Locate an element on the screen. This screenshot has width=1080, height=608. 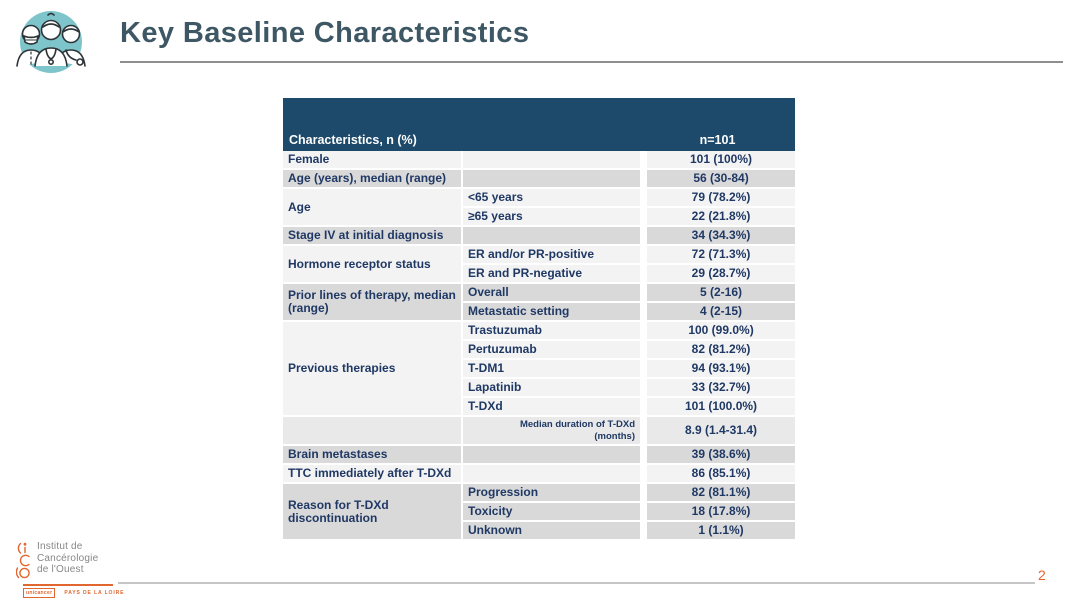
table-cell-value: 18 (17.8%) is located at coordinates (718, 512).